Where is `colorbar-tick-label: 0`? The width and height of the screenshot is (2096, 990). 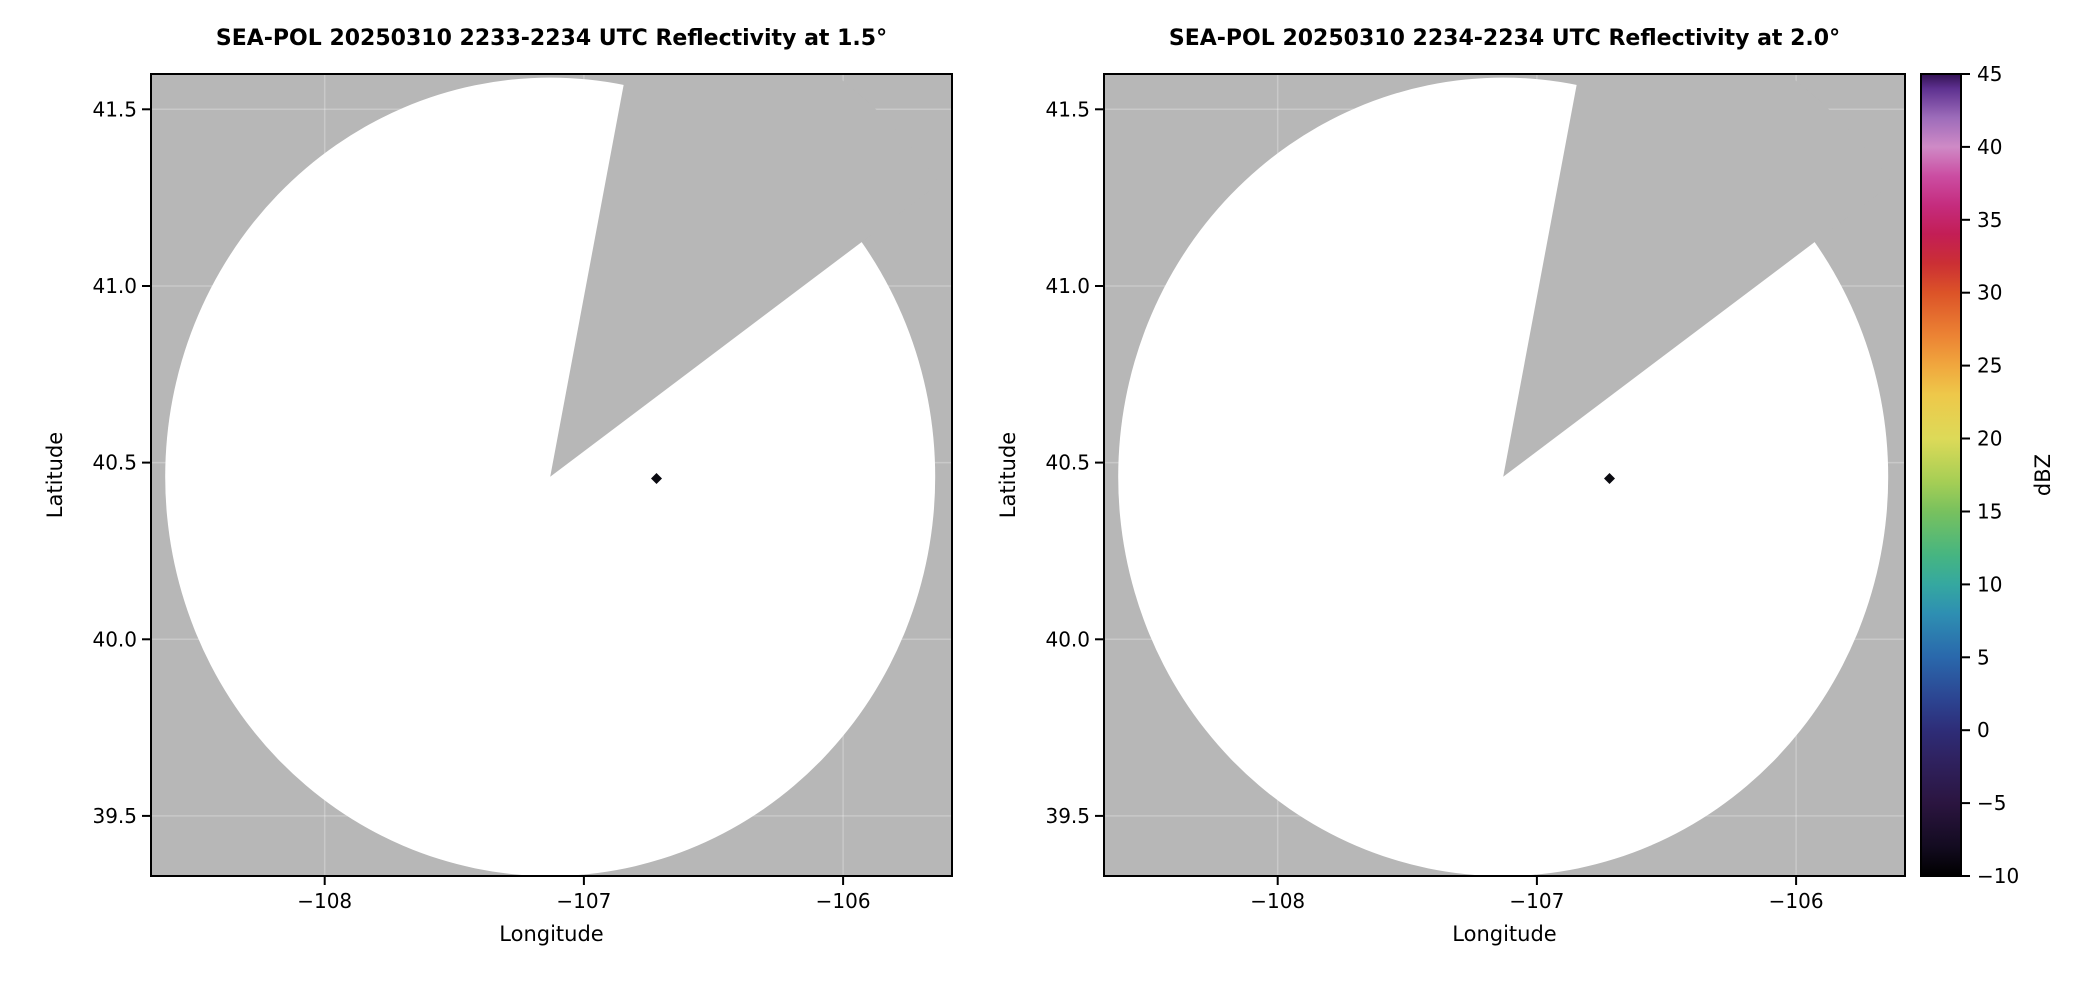
colorbar-tick-label: 0 is located at coordinates (1983, 730).